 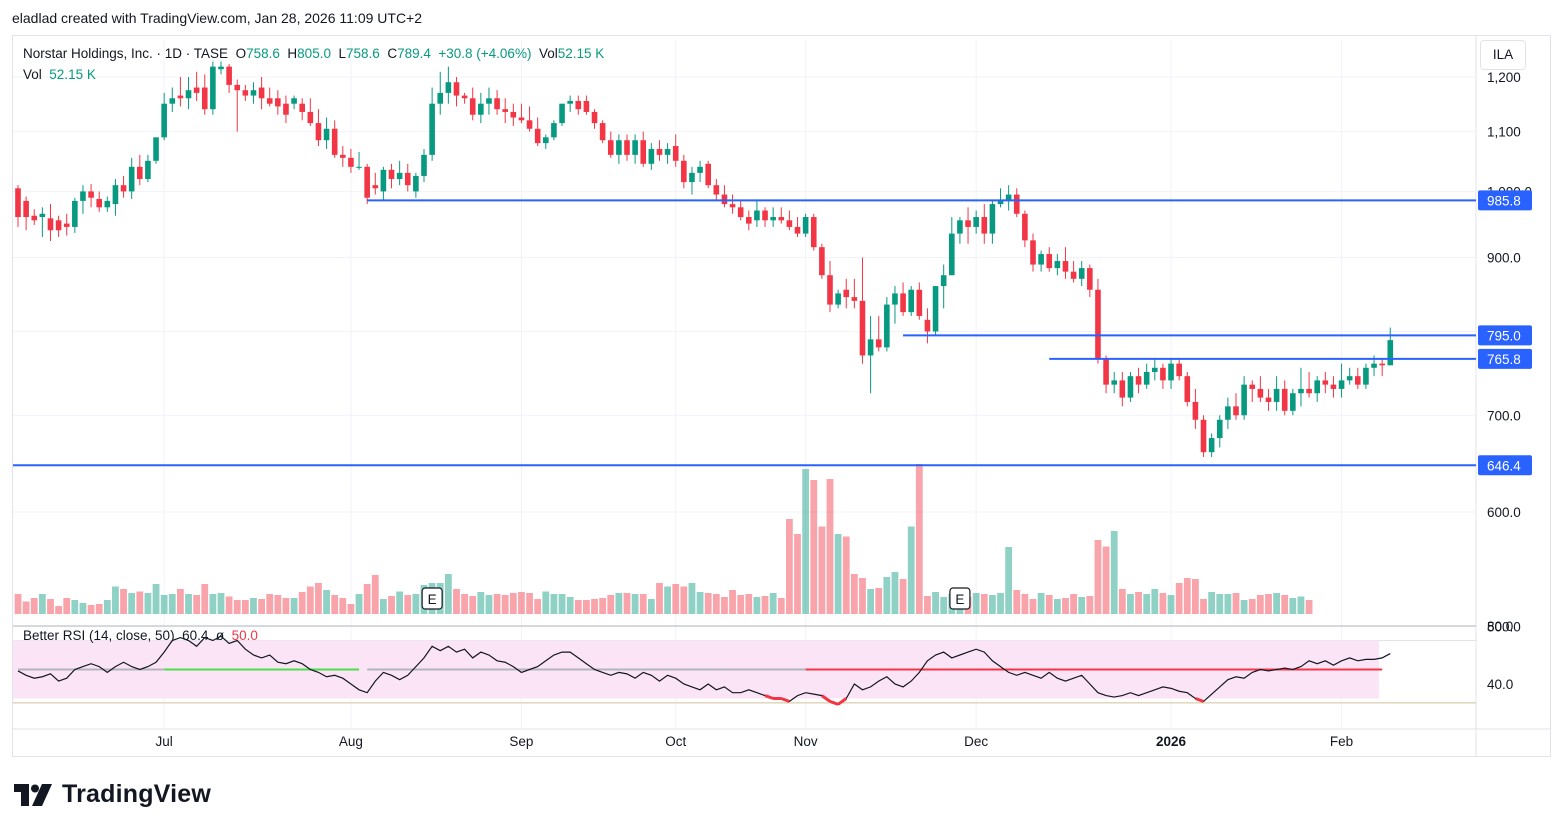 What do you see at coordinates (581, 53) in the screenshot?
I see `vol-value: 52.15 K` at bounding box center [581, 53].